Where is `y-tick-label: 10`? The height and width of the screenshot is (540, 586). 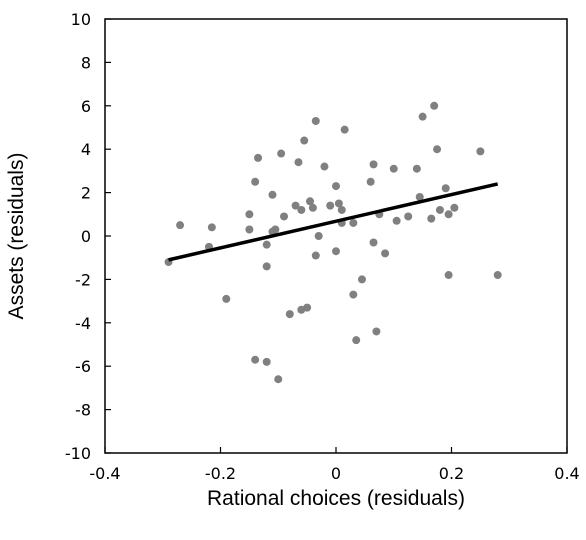
y-tick-label: 10 is located at coordinates (81, 19).